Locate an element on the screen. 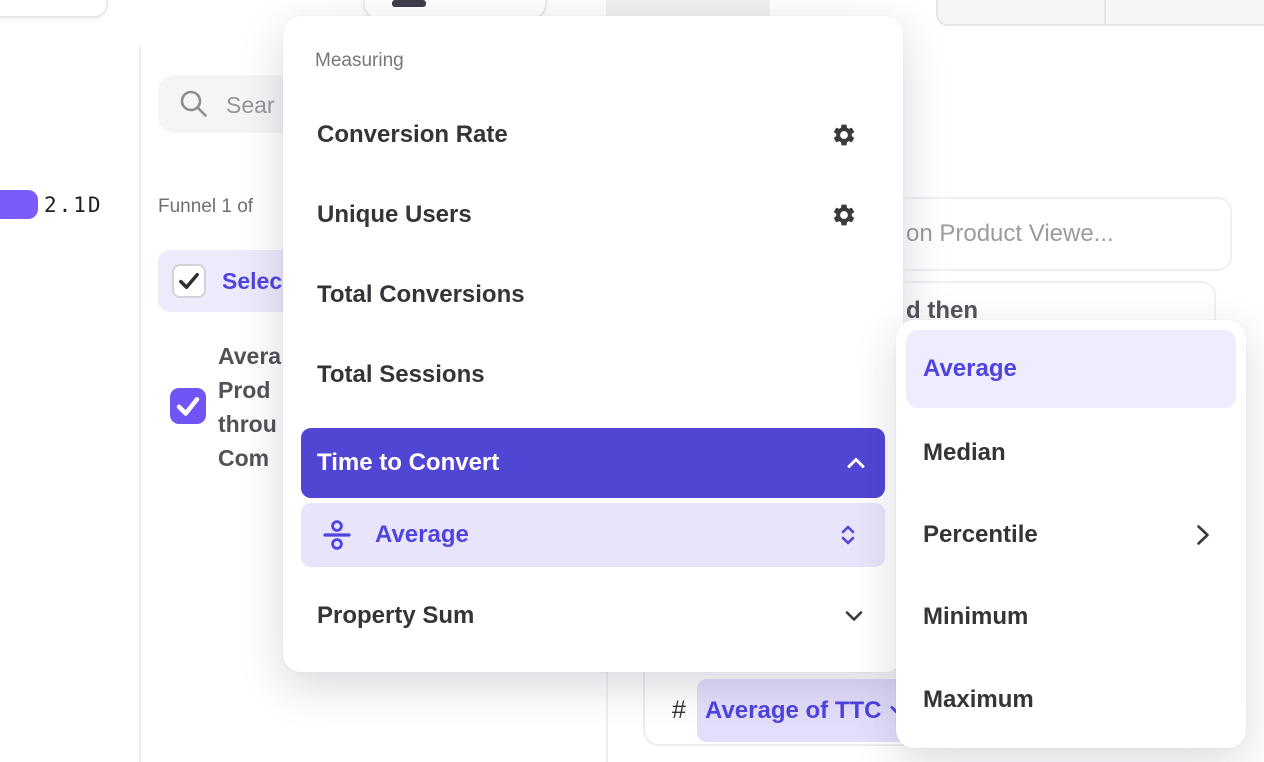  menu-item-label: Unique Users is located at coordinates (394, 214).